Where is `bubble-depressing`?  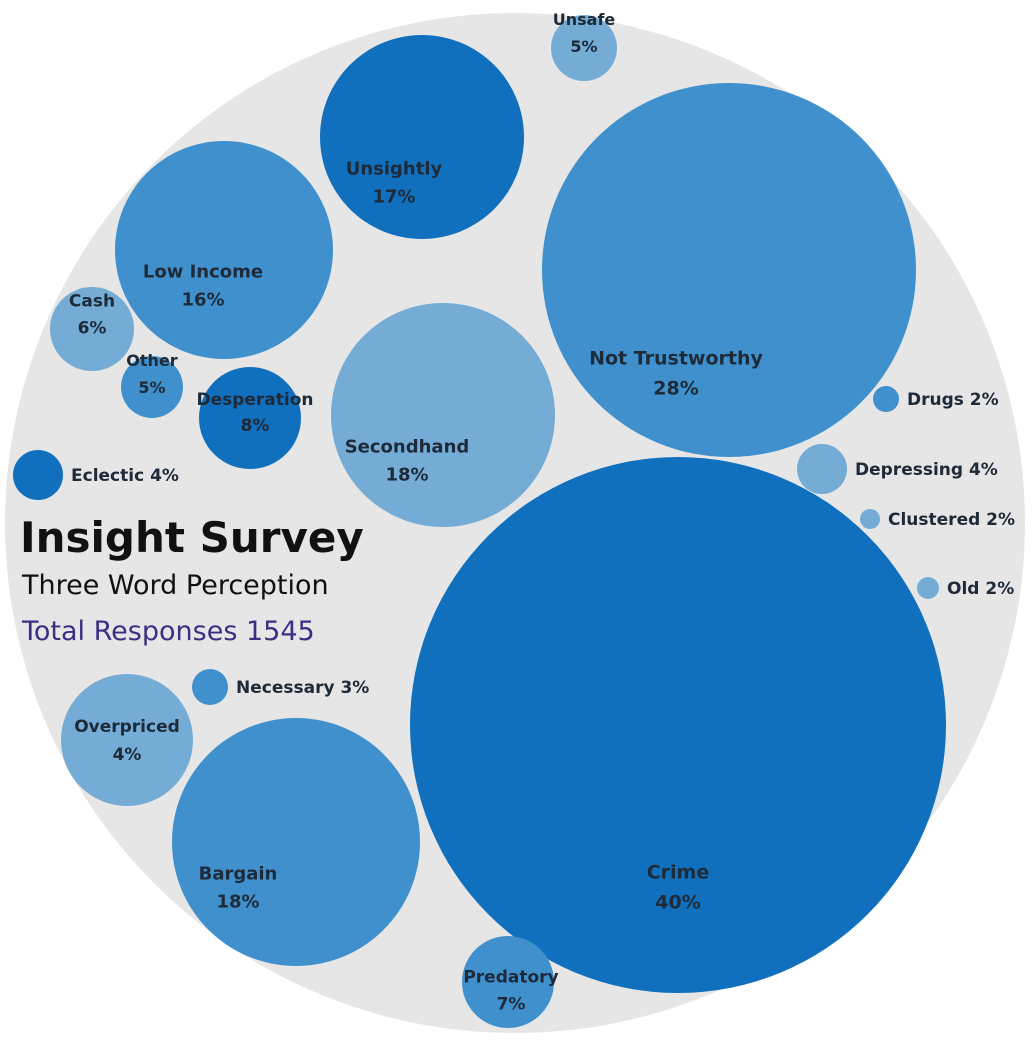
bubble-depressing is located at coordinates (822, 469).